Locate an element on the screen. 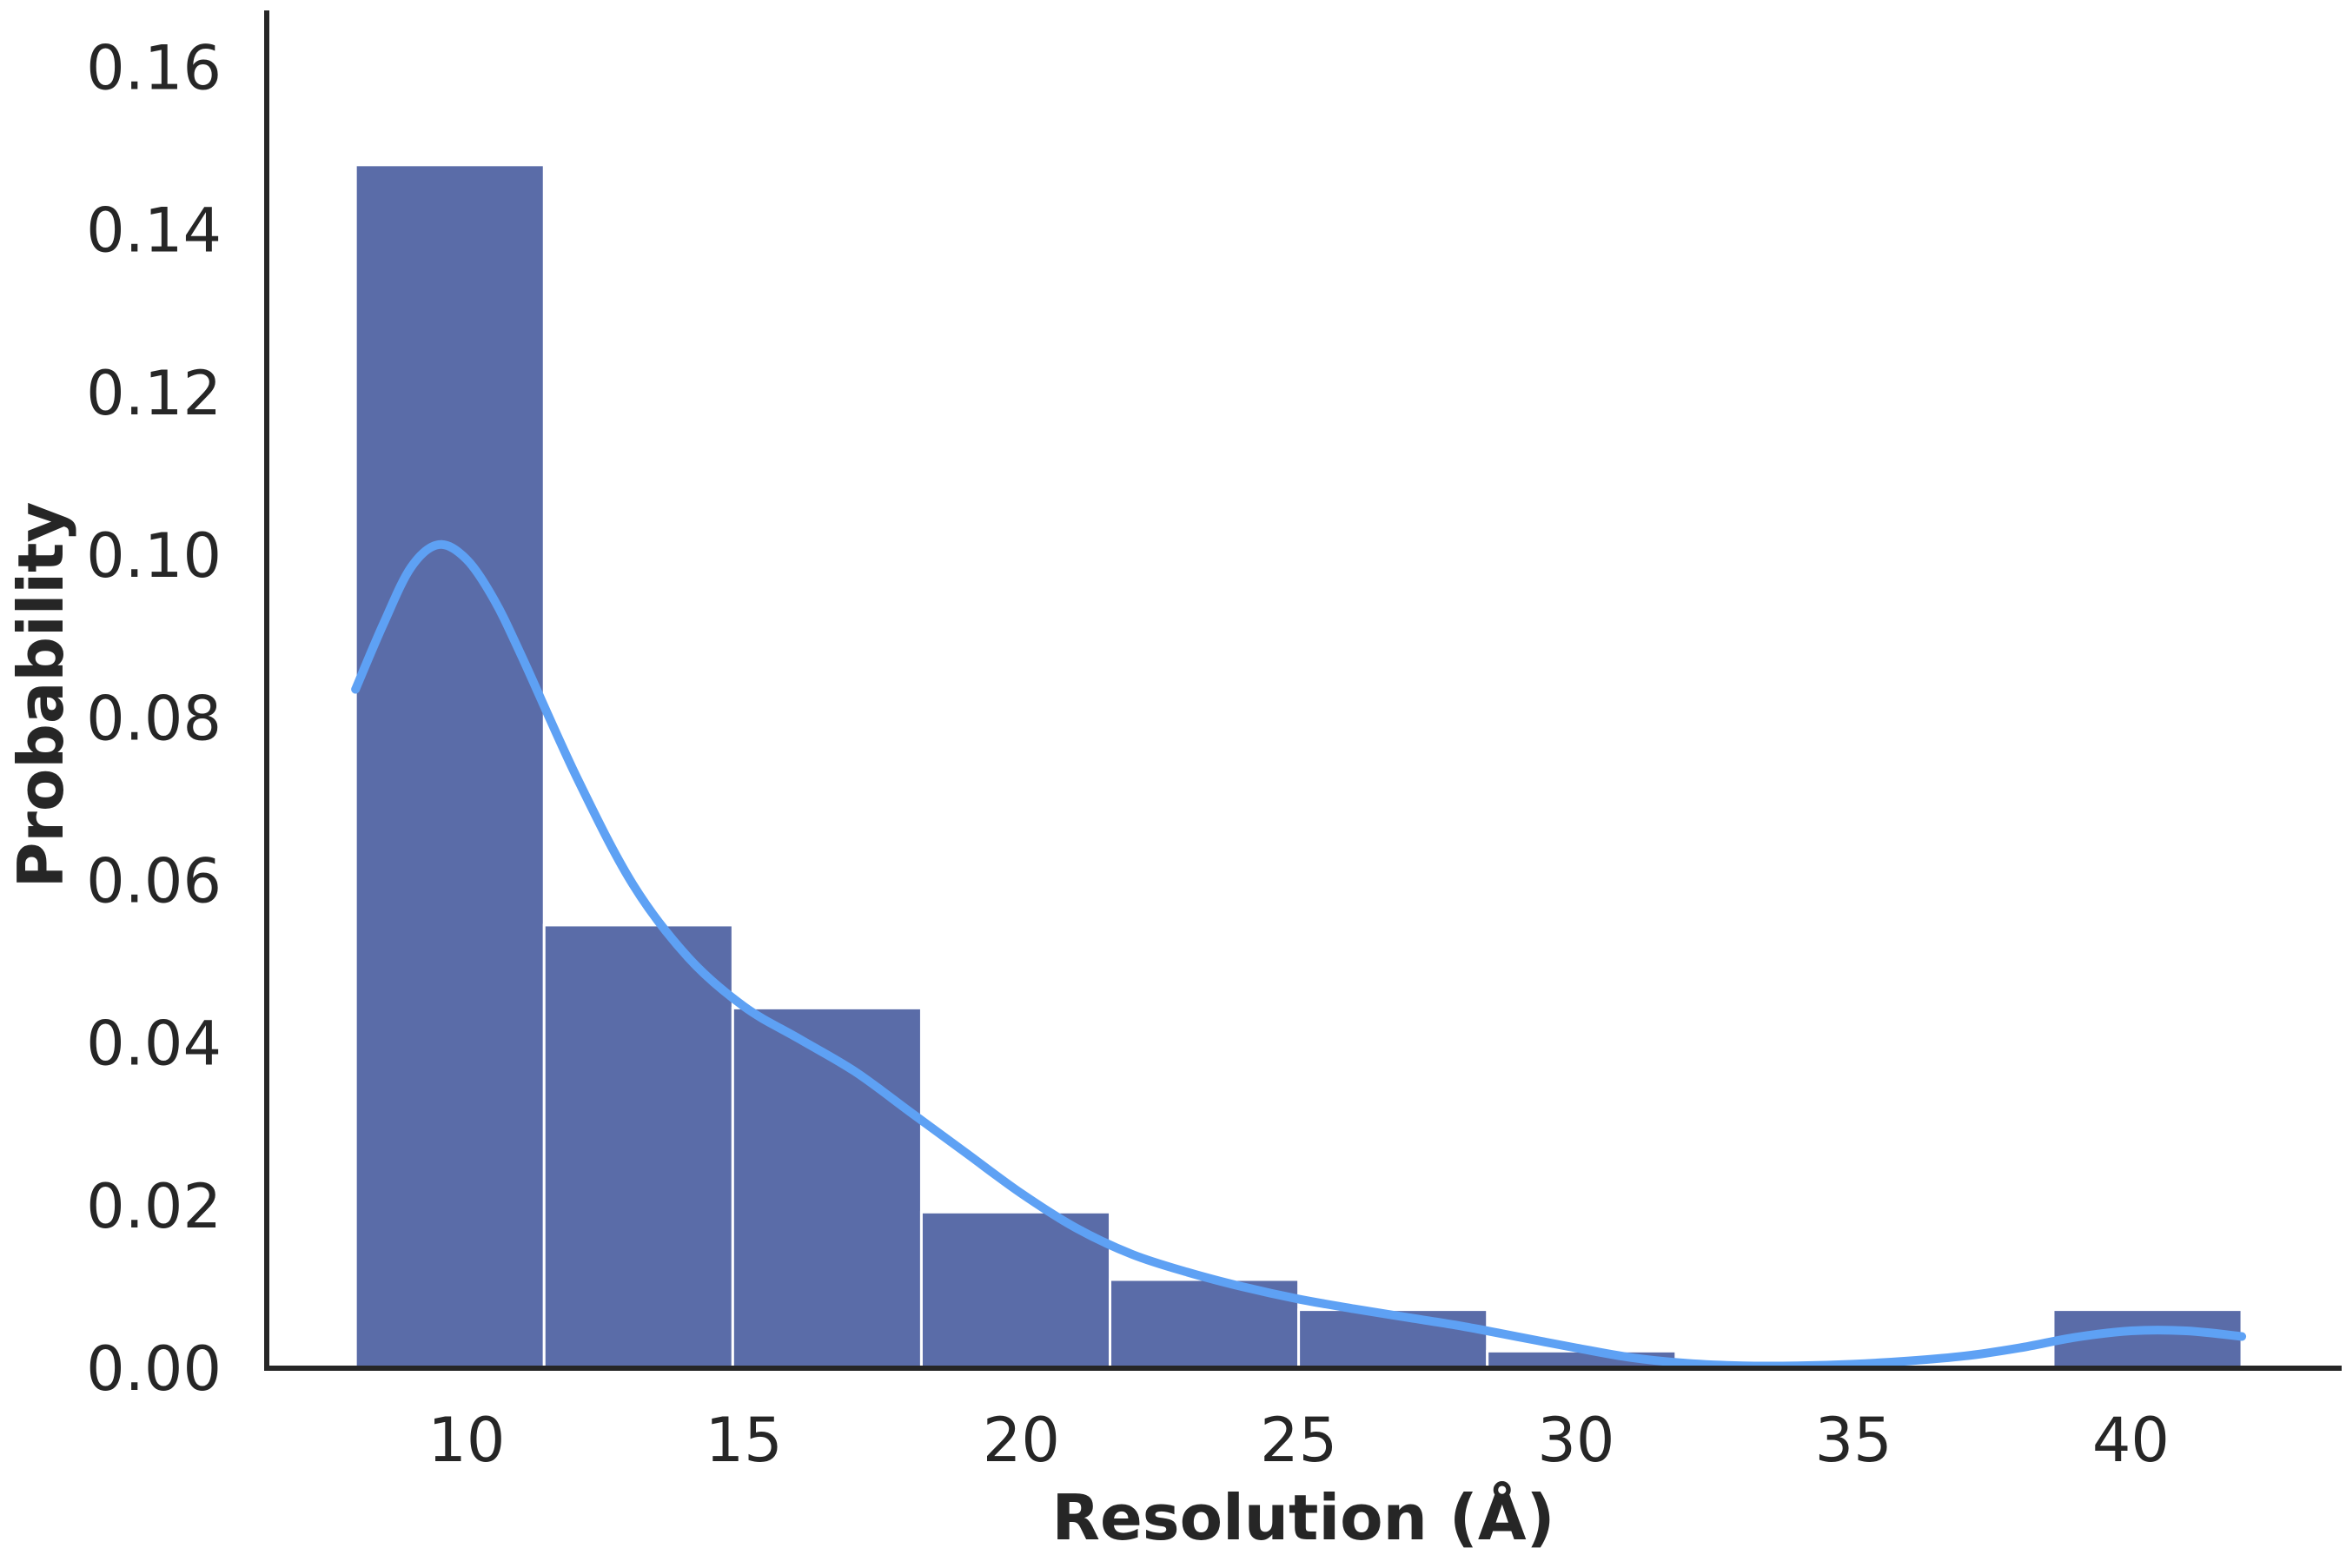  y-tick-label: 0.14 is located at coordinates (154, 231).